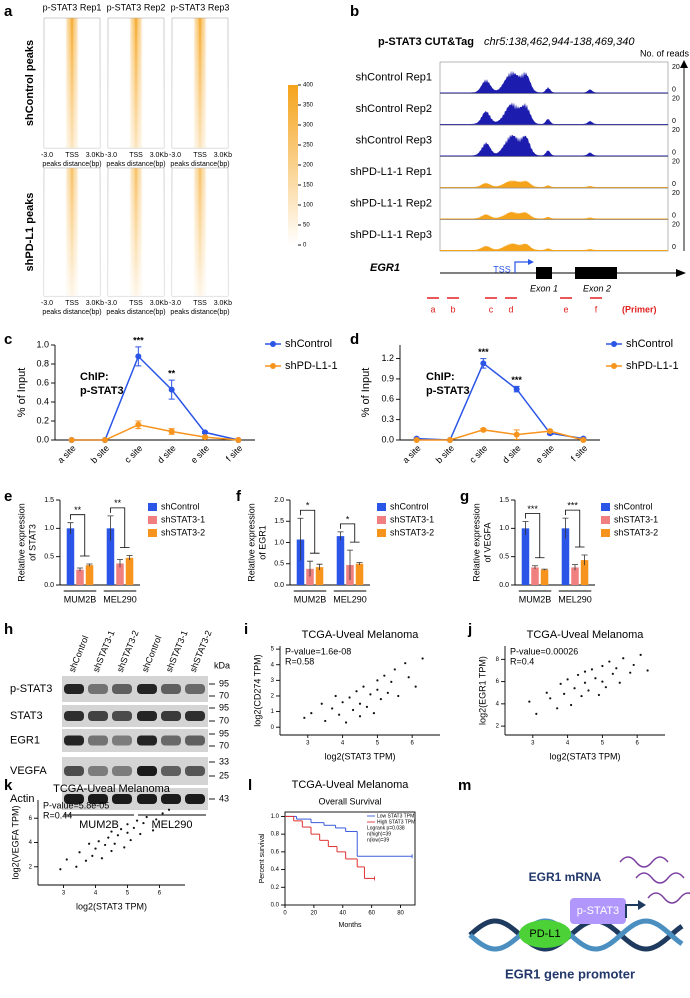 This screenshot has width=690, height=998. I want to click on x-label: 3.0Kb, so click(159, 303).